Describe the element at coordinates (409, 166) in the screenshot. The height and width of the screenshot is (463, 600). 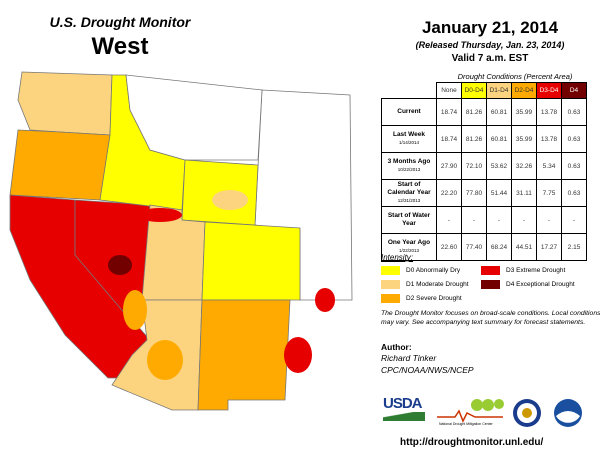
I see `row-label: 3 Months Ago 10/22/2013` at that location.